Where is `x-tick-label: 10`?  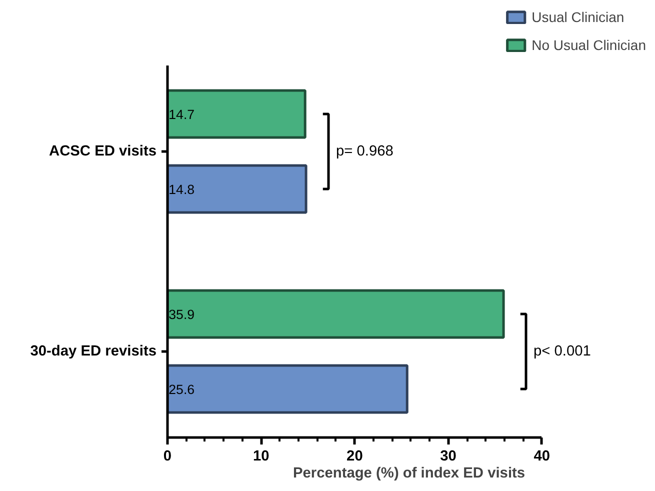 x-tick-label: 10 is located at coordinates (261, 456).